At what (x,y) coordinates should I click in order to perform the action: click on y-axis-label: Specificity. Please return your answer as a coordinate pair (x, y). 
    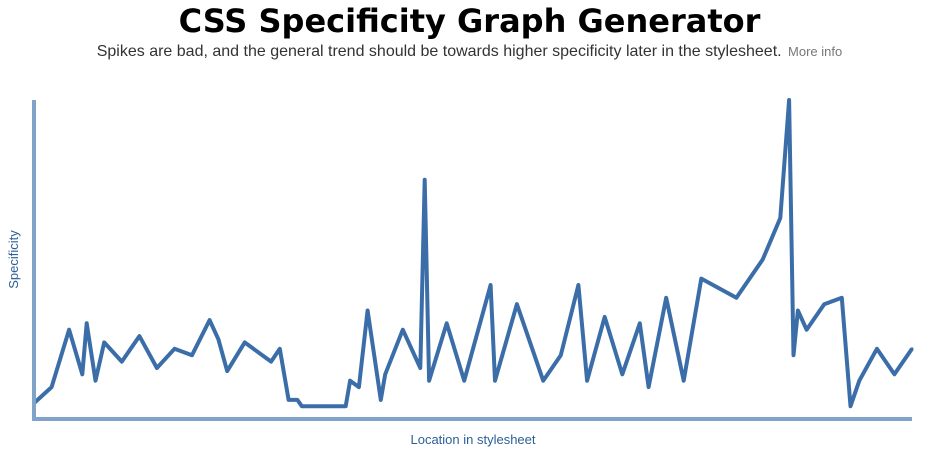
    Looking at the image, I should click on (13, 259).